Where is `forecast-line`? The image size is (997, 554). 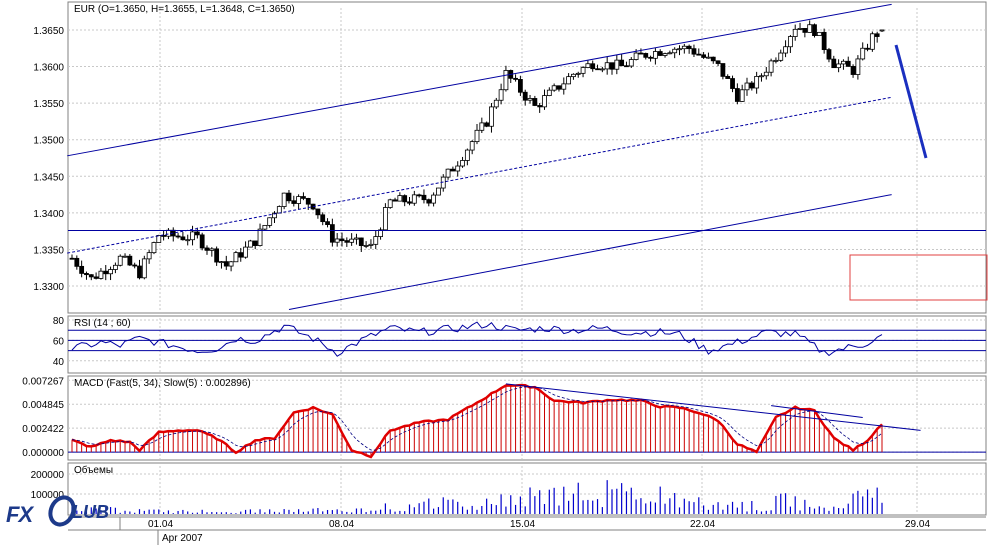 forecast-line is located at coordinates (911, 101).